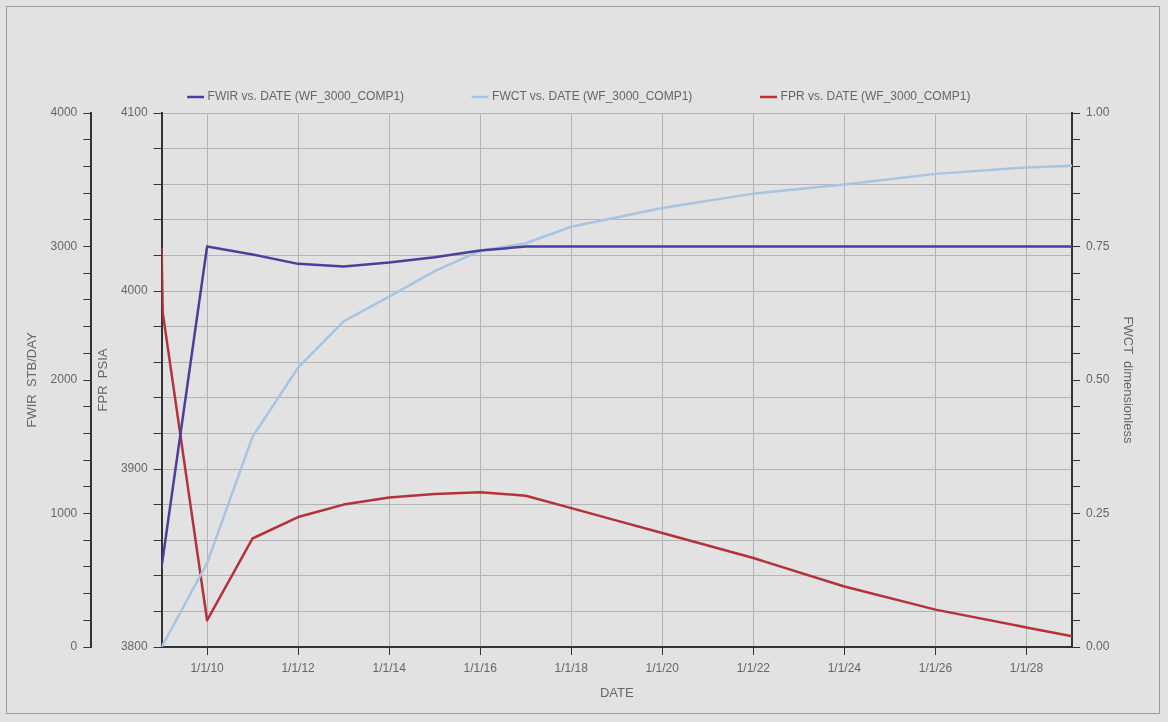 The width and height of the screenshot is (1168, 722). What do you see at coordinates (480, 667) in the screenshot?
I see `x-tick-label: 1/1/16` at bounding box center [480, 667].